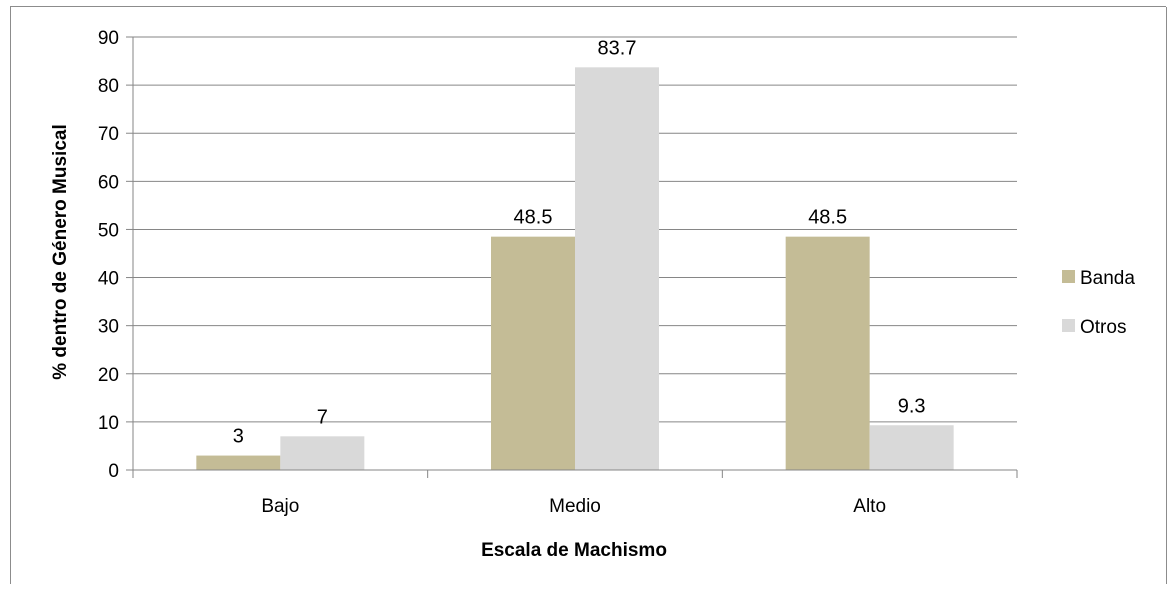  What do you see at coordinates (1068, 276) in the screenshot?
I see `legend-swatch-banda` at bounding box center [1068, 276].